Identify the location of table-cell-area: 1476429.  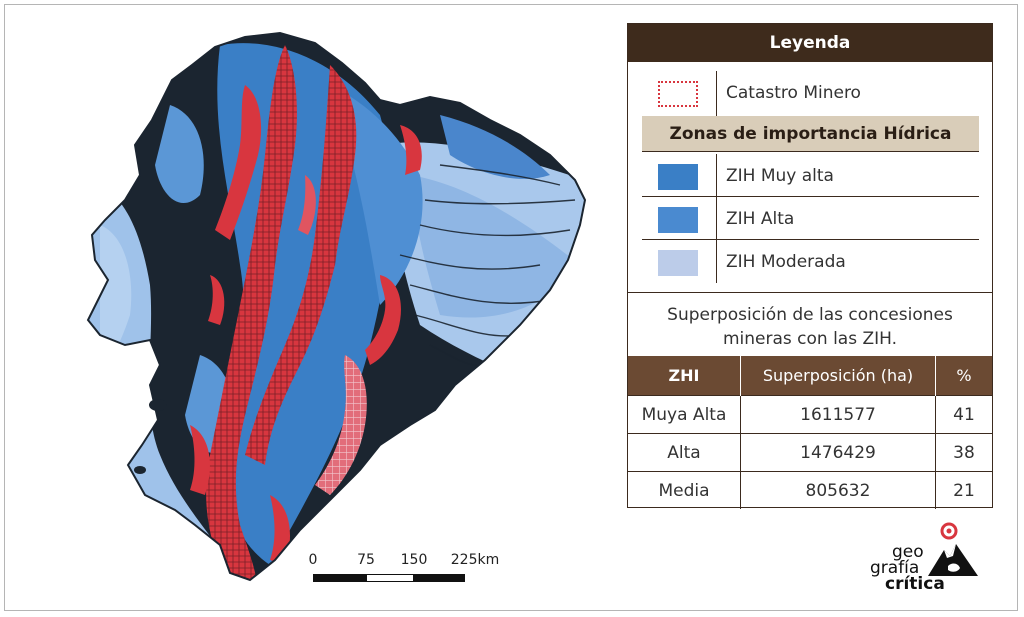
(838, 452).